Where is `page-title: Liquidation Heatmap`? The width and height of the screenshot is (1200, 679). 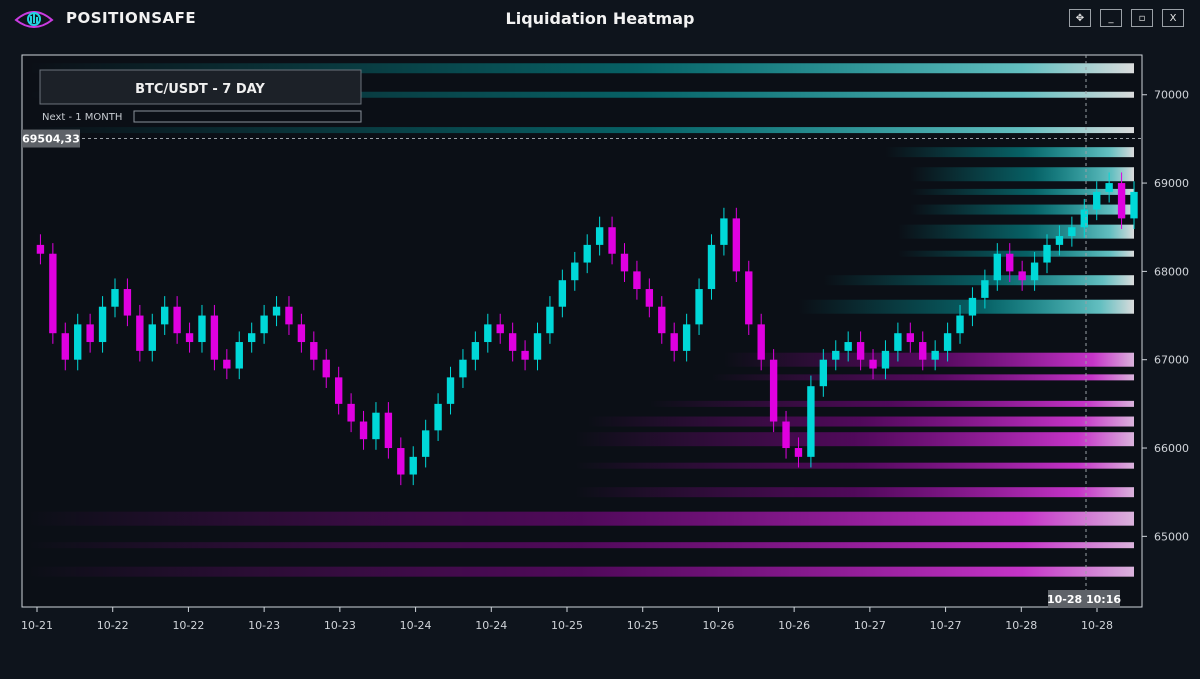
page-title: Liquidation Heatmap is located at coordinates (600, 18).